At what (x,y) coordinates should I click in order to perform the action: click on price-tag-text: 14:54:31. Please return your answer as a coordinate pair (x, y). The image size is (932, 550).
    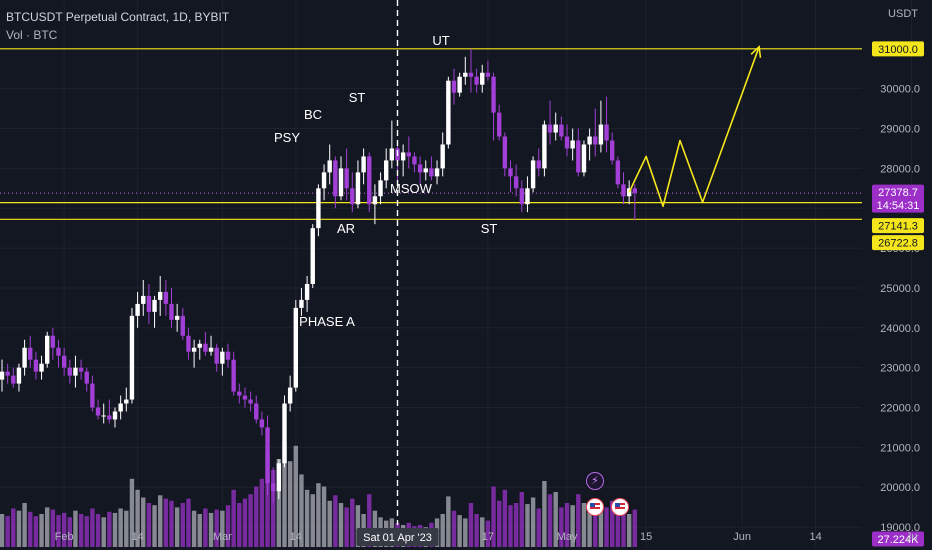
    Looking at the image, I should click on (898, 206).